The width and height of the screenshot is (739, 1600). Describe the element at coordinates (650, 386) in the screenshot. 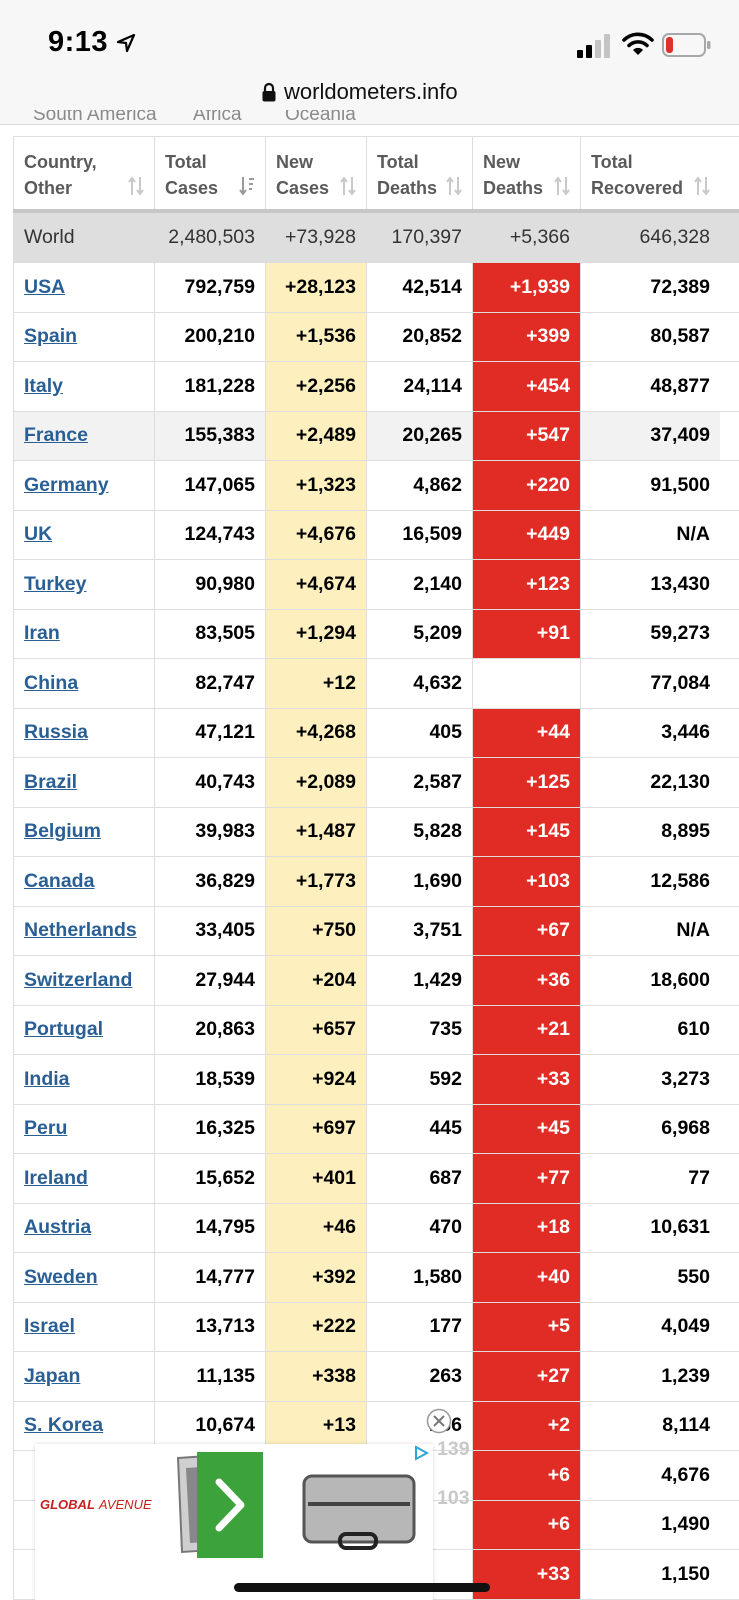

I see `cell-total-recovered: 48,877` at that location.